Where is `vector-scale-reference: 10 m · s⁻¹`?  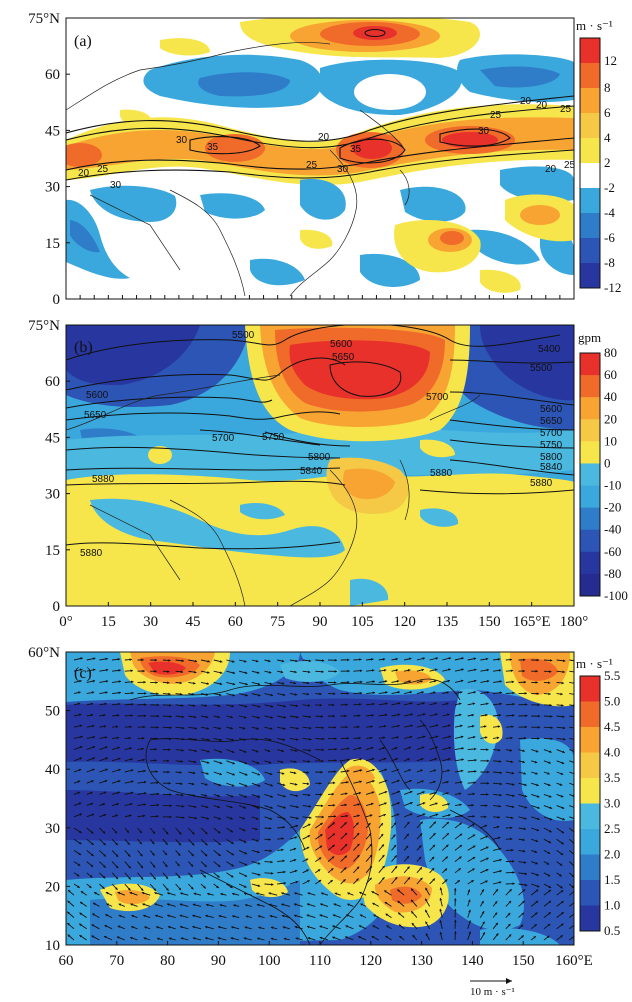
vector-scale-reference: 10 m · s⁻¹ is located at coordinates (492, 988).